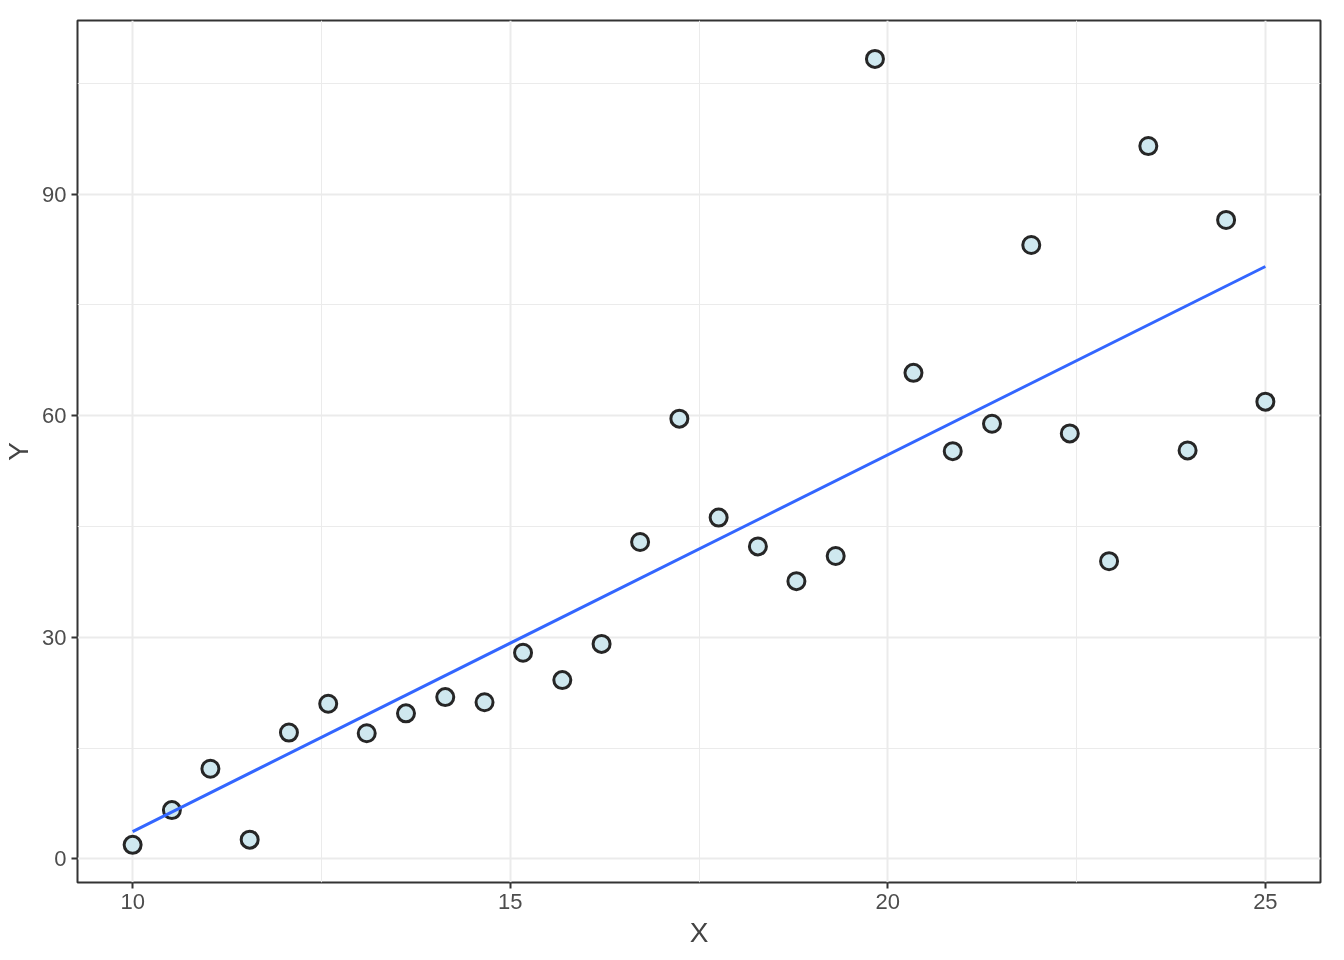  Describe the element at coordinates (1265, 901) in the screenshot. I see `x-tick-label: 25` at that location.